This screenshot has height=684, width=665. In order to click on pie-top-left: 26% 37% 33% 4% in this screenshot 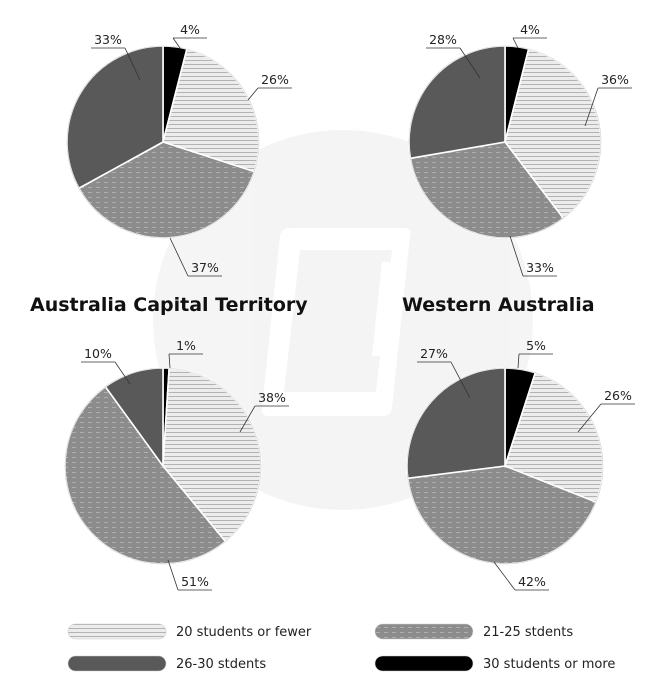, I will do `click(179, 149)`.